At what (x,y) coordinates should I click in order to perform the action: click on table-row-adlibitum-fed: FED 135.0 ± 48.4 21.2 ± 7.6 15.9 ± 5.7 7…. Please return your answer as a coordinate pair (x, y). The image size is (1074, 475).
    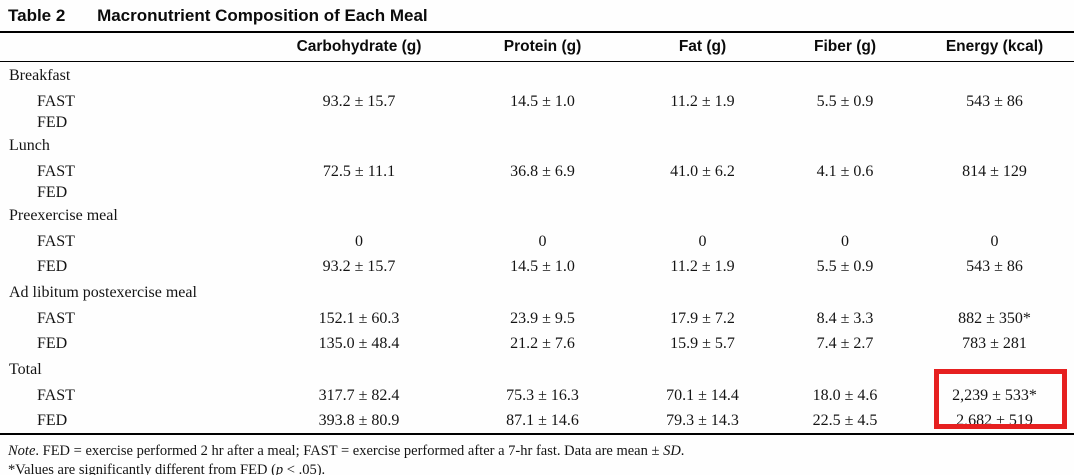
    Looking at the image, I should click on (537, 343).